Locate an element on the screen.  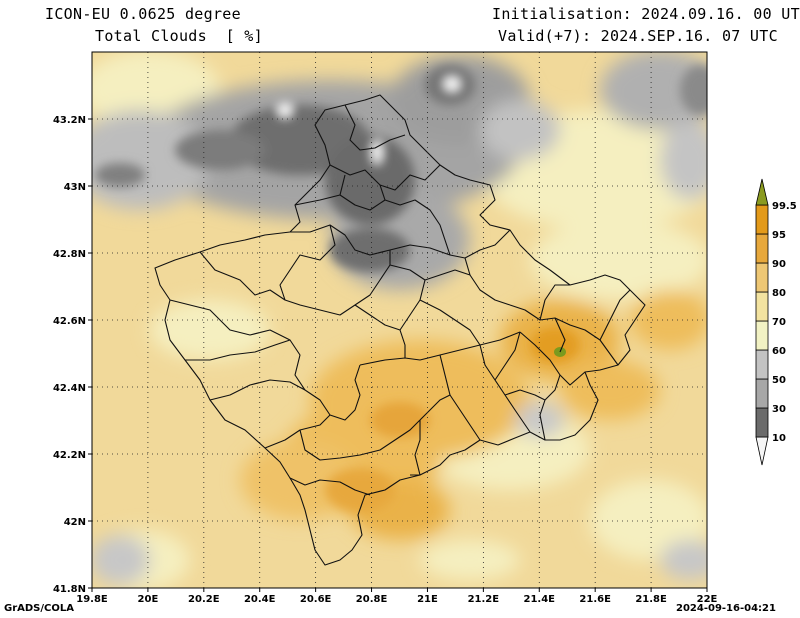
render-timestamp: 2024-09-16-04:21 is located at coordinates (726, 608).